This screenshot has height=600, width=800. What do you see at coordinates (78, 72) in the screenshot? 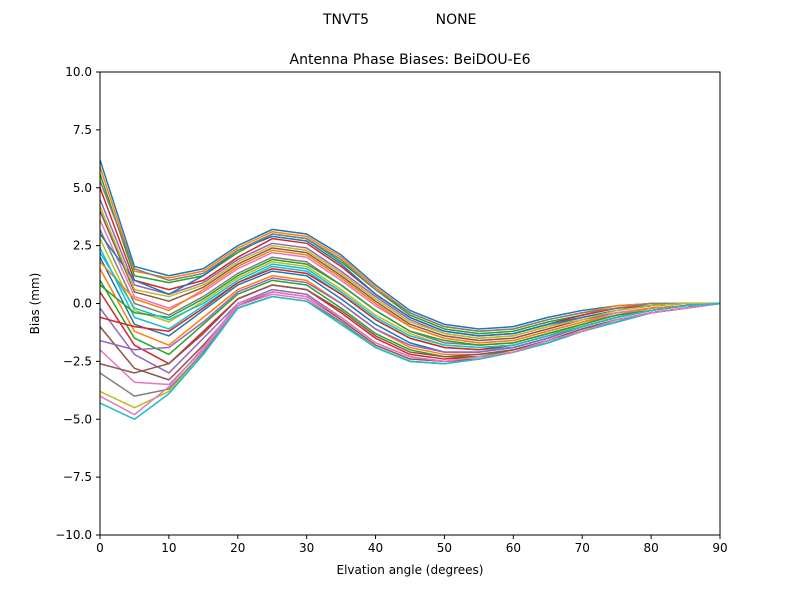
I see `y-tick-label: 10.0` at bounding box center [78, 72].